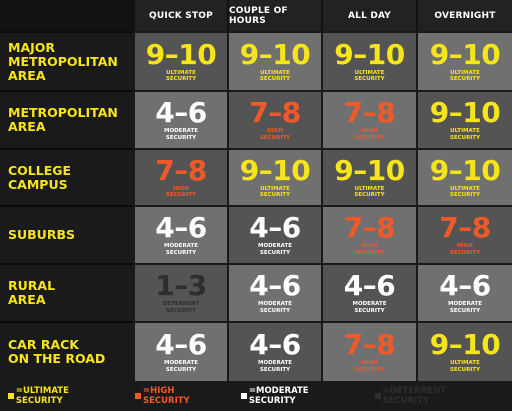  Describe the element at coordinates (66, 234) in the screenshot. I see `row-label: SUBURBS` at that location.